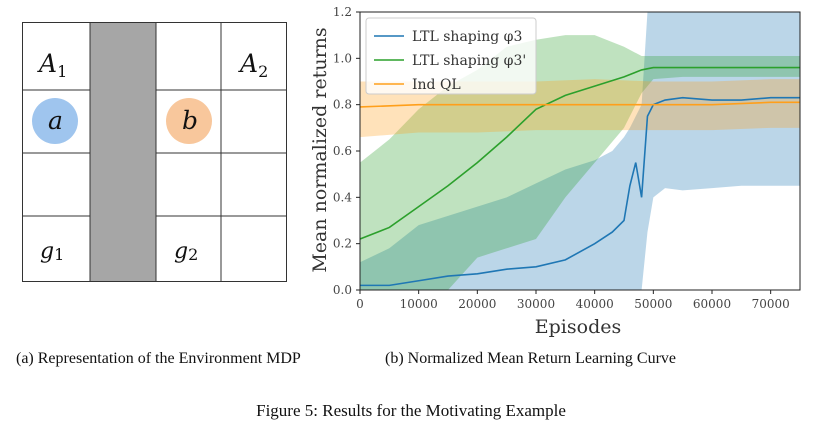 This screenshot has height=428, width=822. I want to click on y-tick-label: 0.6, so click(342, 151).